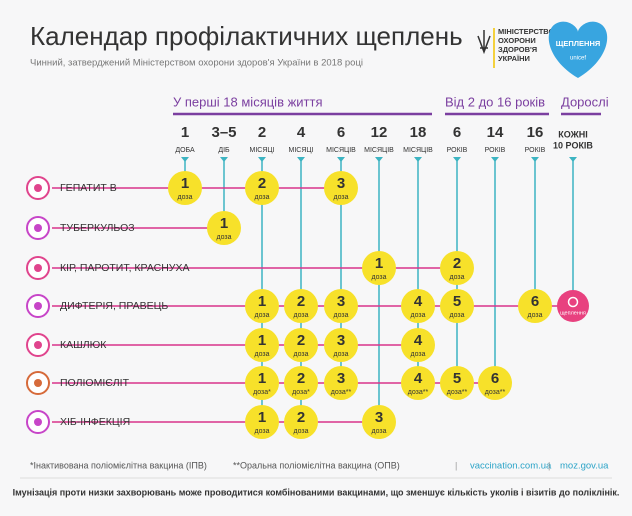 This screenshot has height=516, width=632. What do you see at coordinates (224, 150) in the screenshot?
I see `column-unit: ДІБ` at bounding box center [224, 150].